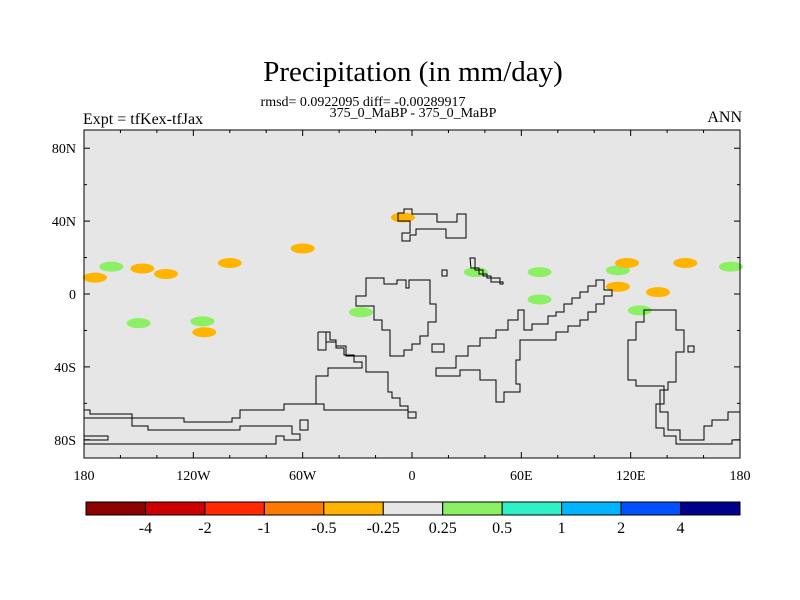 This screenshot has width=800, height=600. Describe the element at coordinates (443, 528) in the screenshot. I see `colorbar-label: 0.25` at that location.